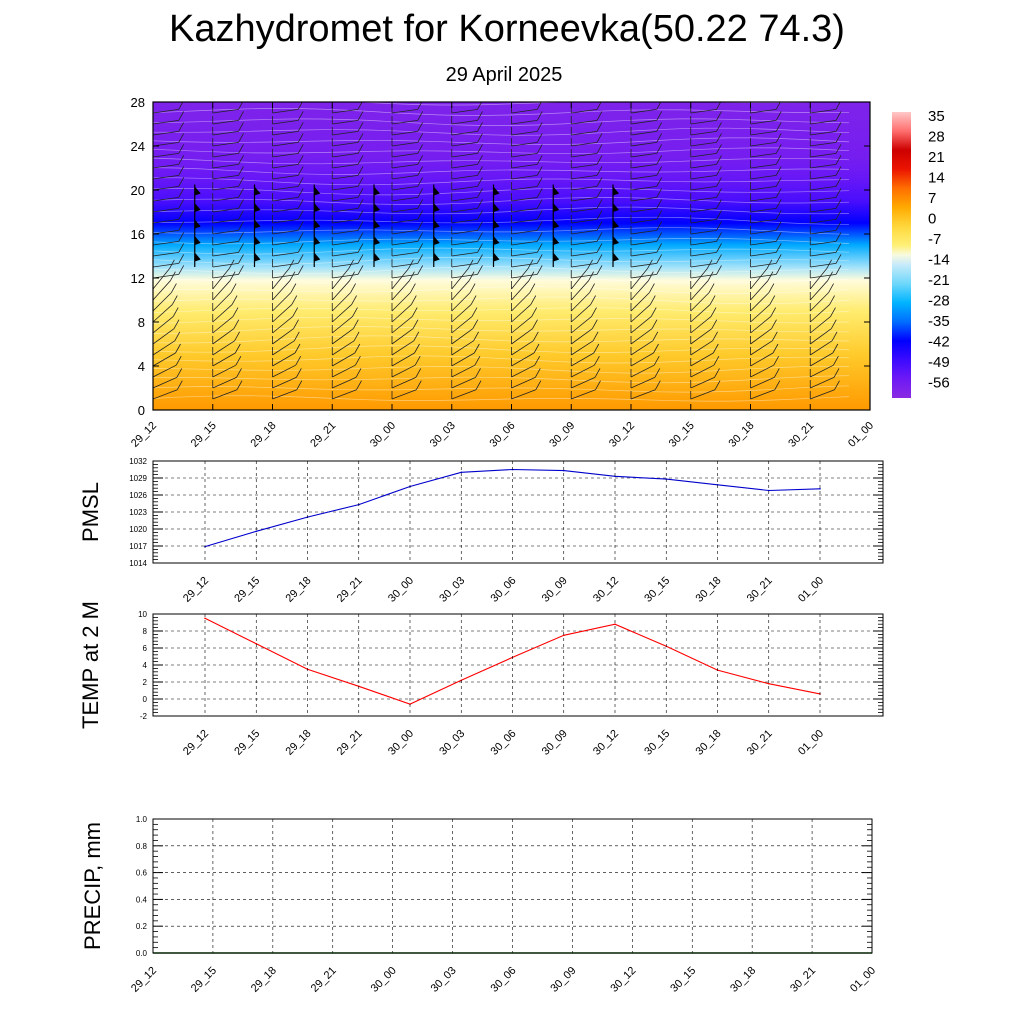 The height and width of the screenshot is (1024, 1024). What do you see at coordinates (769, 683) in the screenshot?
I see `data-point` at bounding box center [769, 683].